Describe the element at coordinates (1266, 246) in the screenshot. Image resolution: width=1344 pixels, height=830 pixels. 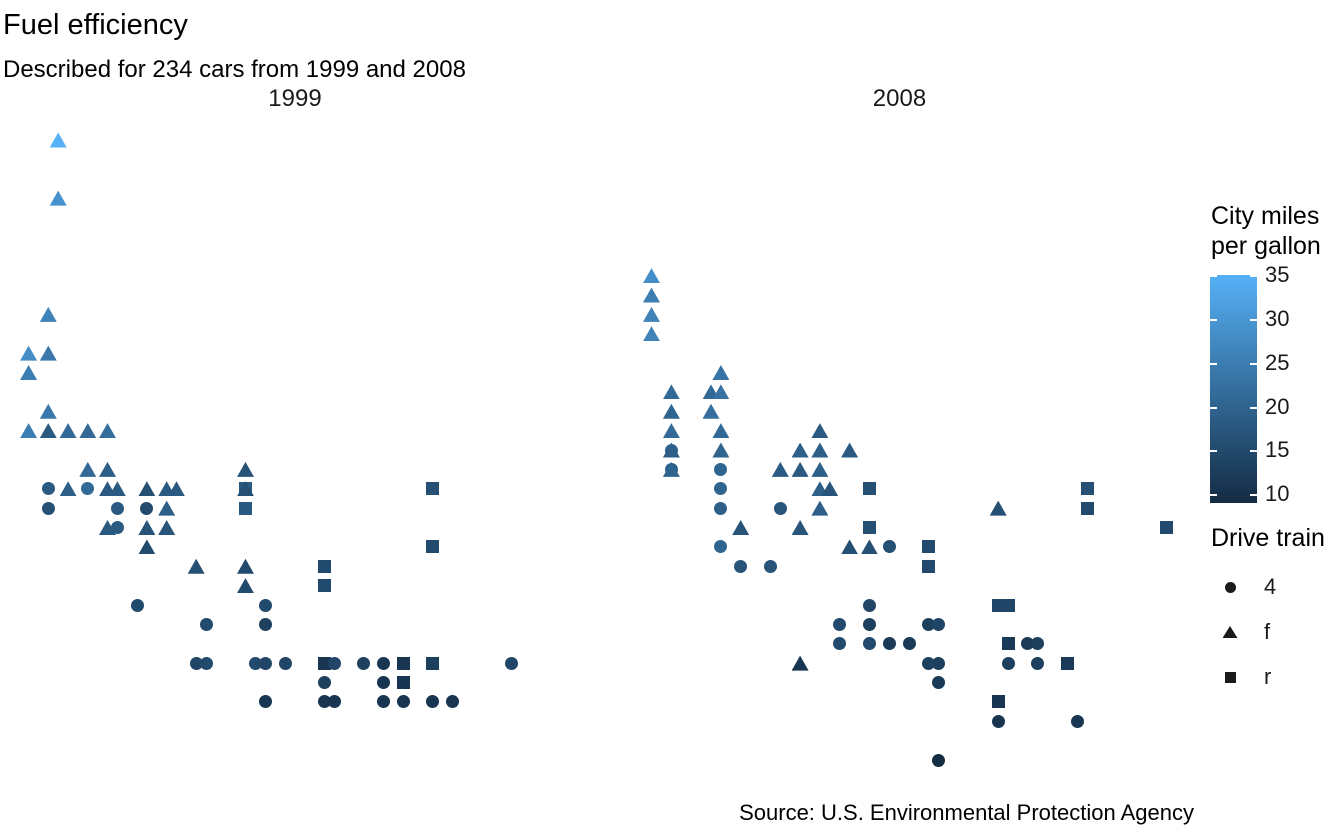
I see `color-legend-title-line2: per gallon` at that location.